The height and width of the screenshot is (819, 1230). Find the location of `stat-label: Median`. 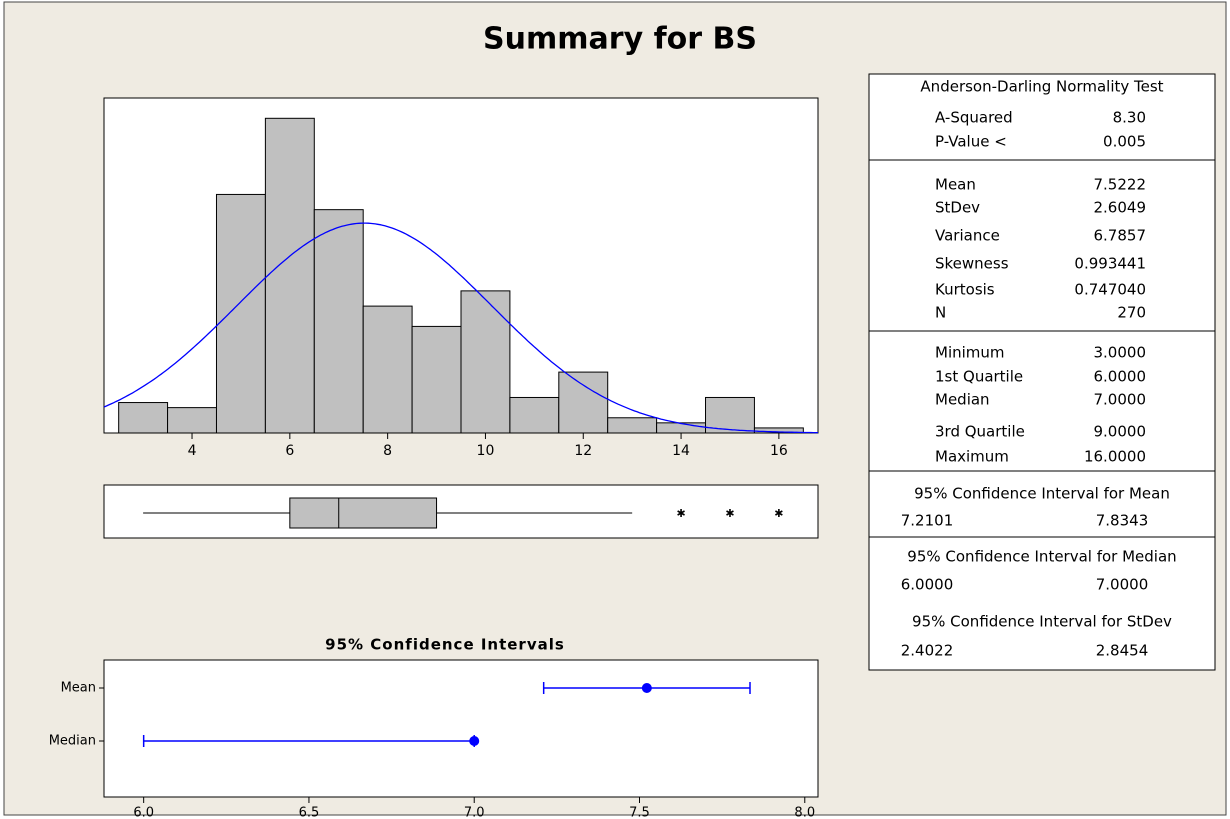

stat-label: Median is located at coordinates (962, 400).